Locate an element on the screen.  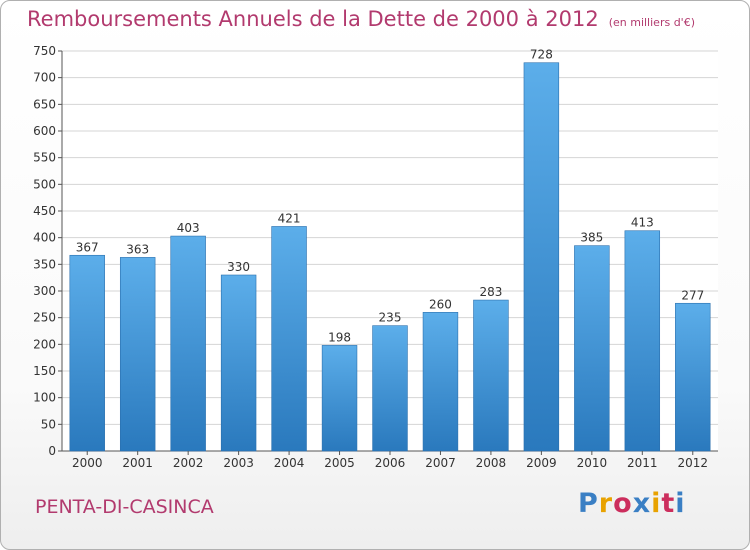
x-tick-label: 2012 is located at coordinates (692, 463).